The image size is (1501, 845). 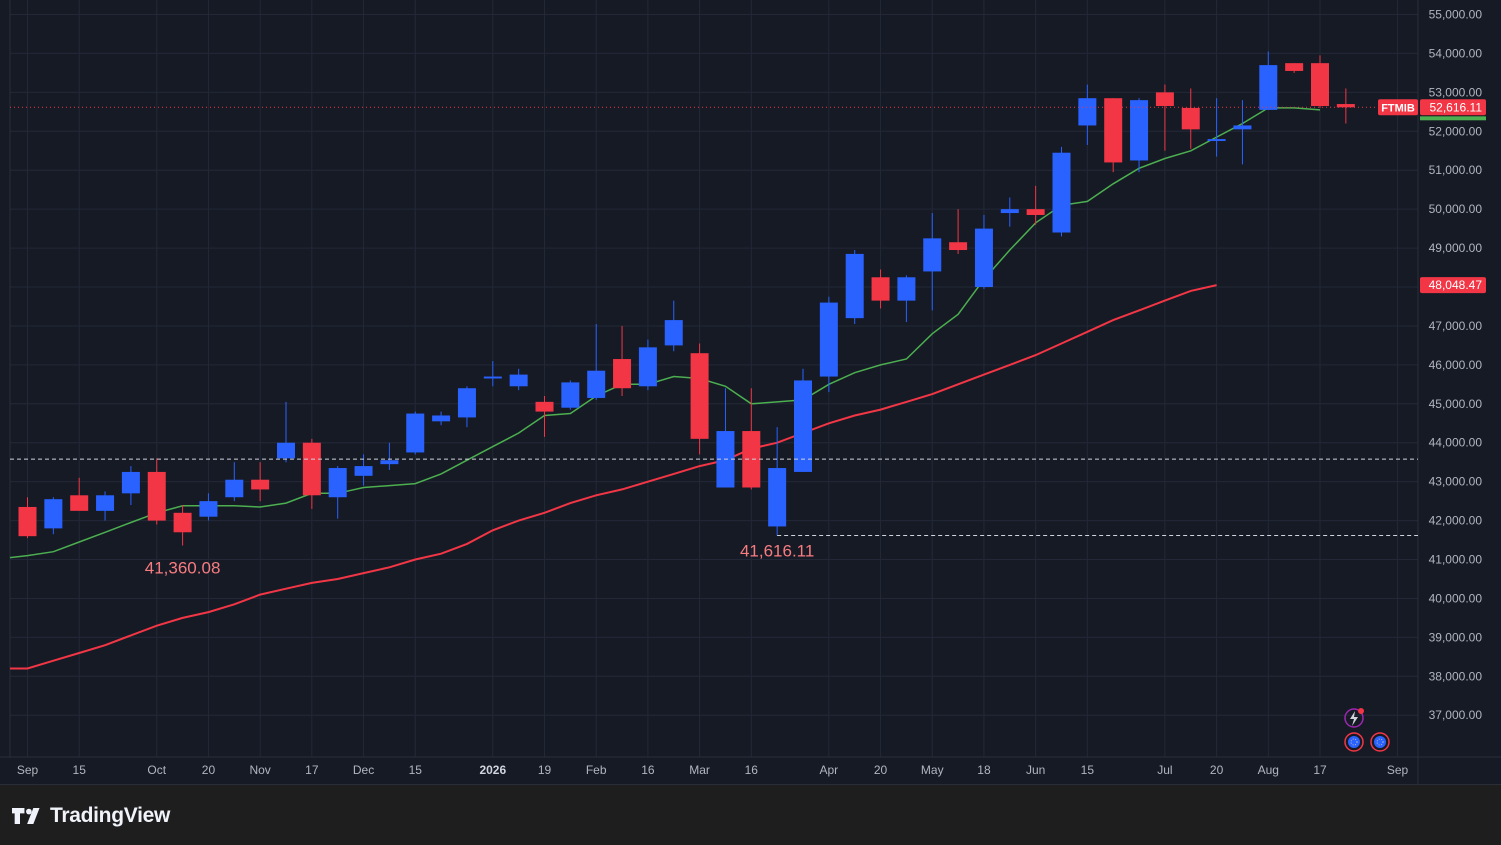 I want to click on time-tick-label: Oct, so click(x=156, y=770).